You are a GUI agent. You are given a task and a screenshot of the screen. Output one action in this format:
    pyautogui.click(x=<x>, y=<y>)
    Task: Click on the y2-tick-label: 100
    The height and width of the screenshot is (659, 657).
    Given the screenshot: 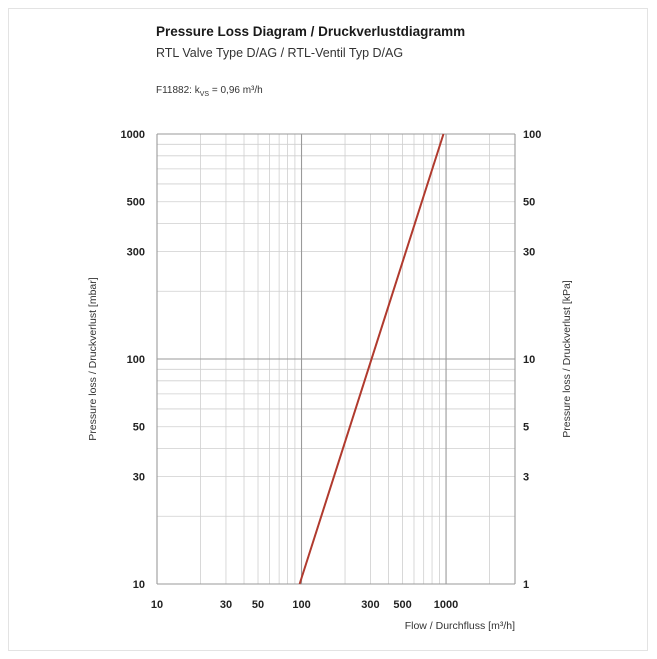 What is the action you would take?
    pyautogui.click(x=532, y=135)
    